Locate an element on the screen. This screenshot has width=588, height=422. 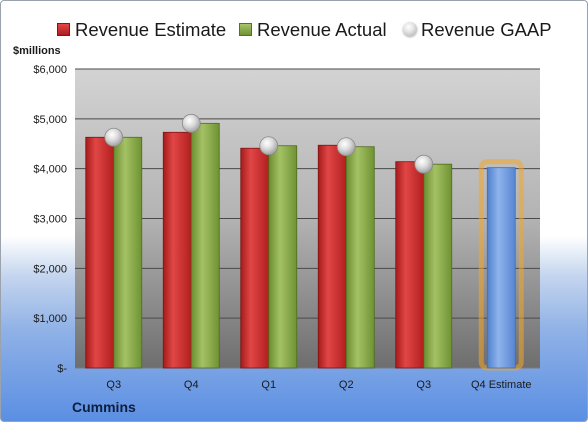
legend-swatch-revenue-estimate is located at coordinates (63, 29).